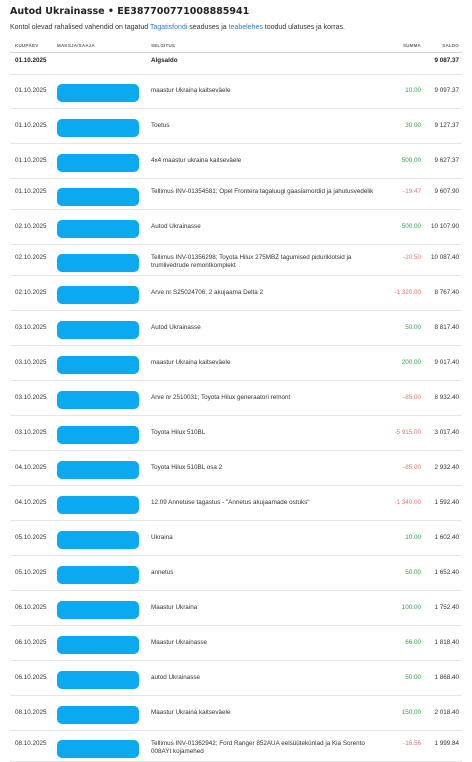 Image resolution: width=472 pixels, height=762 pixels. I want to click on opening-balance: 9 087.37, so click(443, 63).